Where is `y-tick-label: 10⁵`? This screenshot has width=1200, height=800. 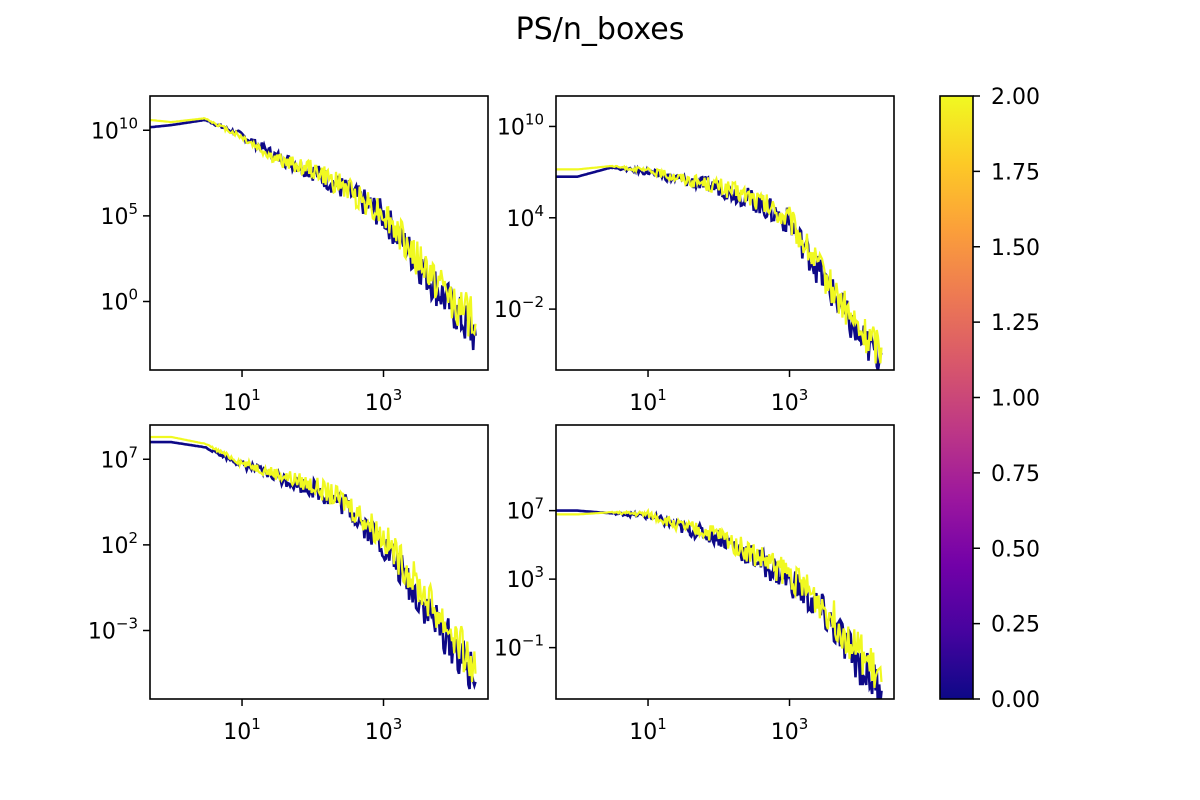
y-tick-label: 10⁵ is located at coordinates (119, 215).